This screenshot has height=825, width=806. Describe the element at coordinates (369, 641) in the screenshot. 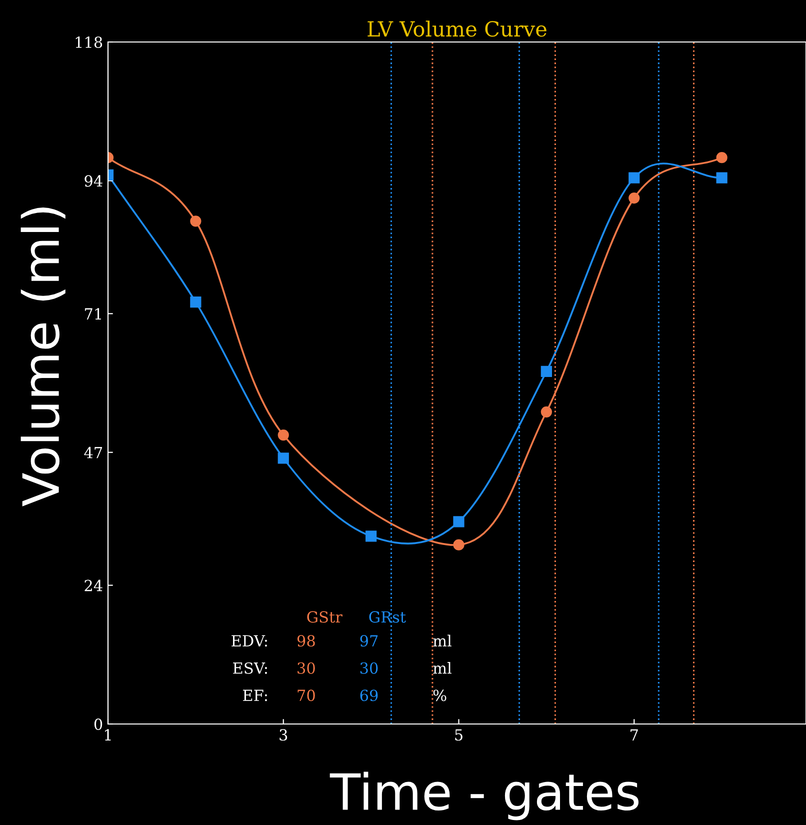

I see `annotation: 97` at that location.